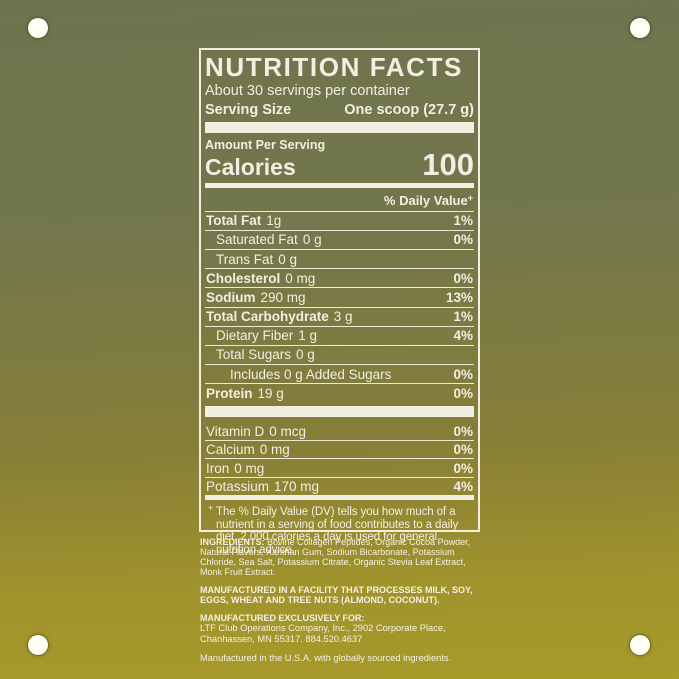  Describe the element at coordinates (334, 67) in the screenshot. I see `nutrition-facts-title: NUTRITION FACTS` at that location.